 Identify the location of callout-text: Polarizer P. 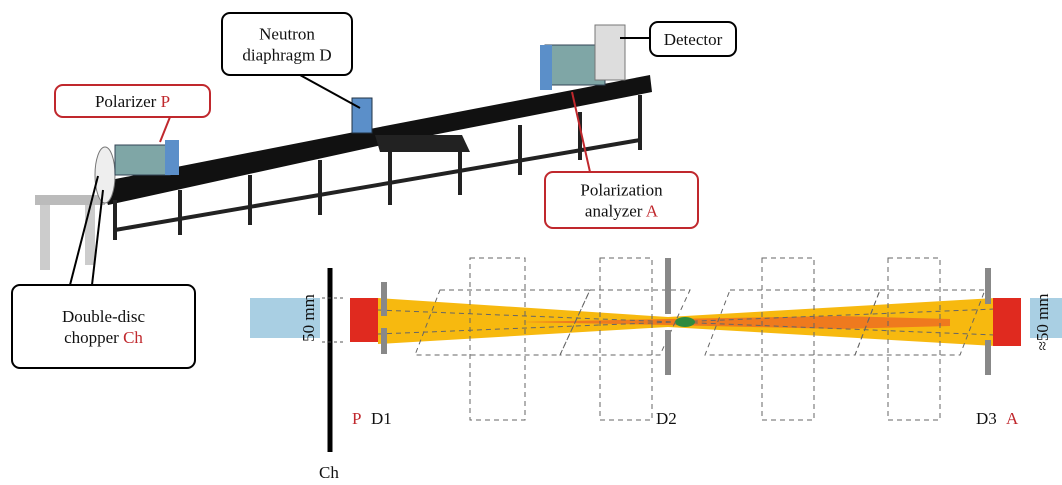
(132, 101).